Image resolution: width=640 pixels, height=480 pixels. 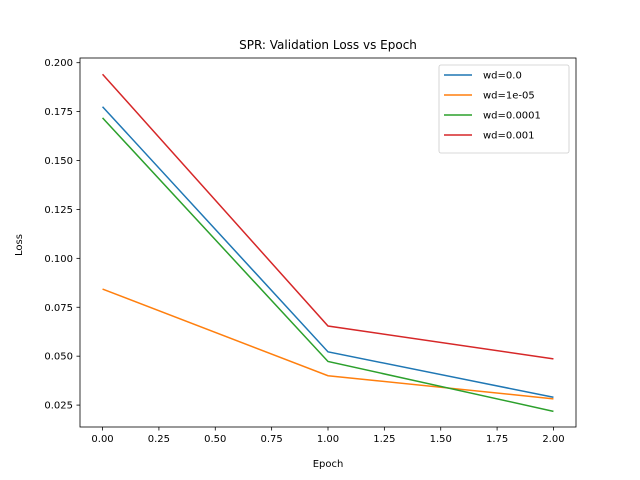 What do you see at coordinates (58, 161) in the screenshot?
I see `y-tick-label-5: 0.150` at bounding box center [58, 161].